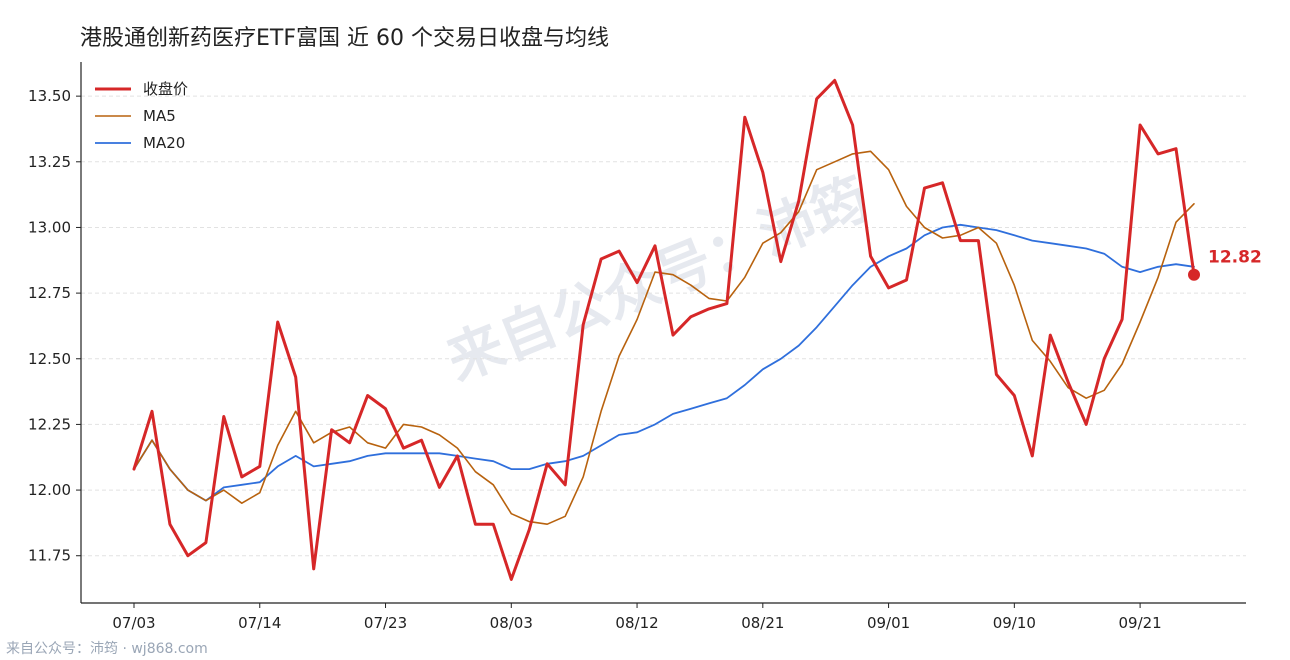 This screenshot has width=1290, height=660. What do you see at coordinates (49, 293) in the screenshot?
I see `y-tick-label: 12.75` at bounding box center [49, 293].